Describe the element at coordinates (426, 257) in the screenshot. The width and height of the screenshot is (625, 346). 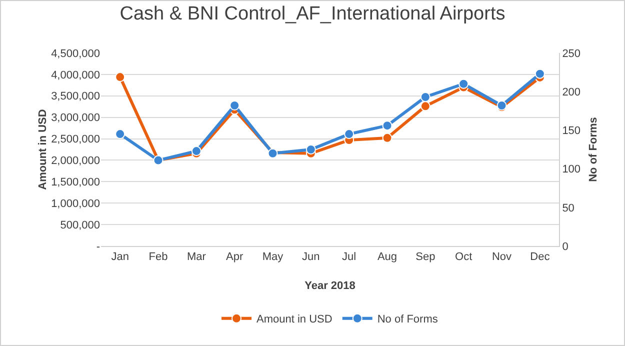
I see `x-tick-label: Sep` at that location.